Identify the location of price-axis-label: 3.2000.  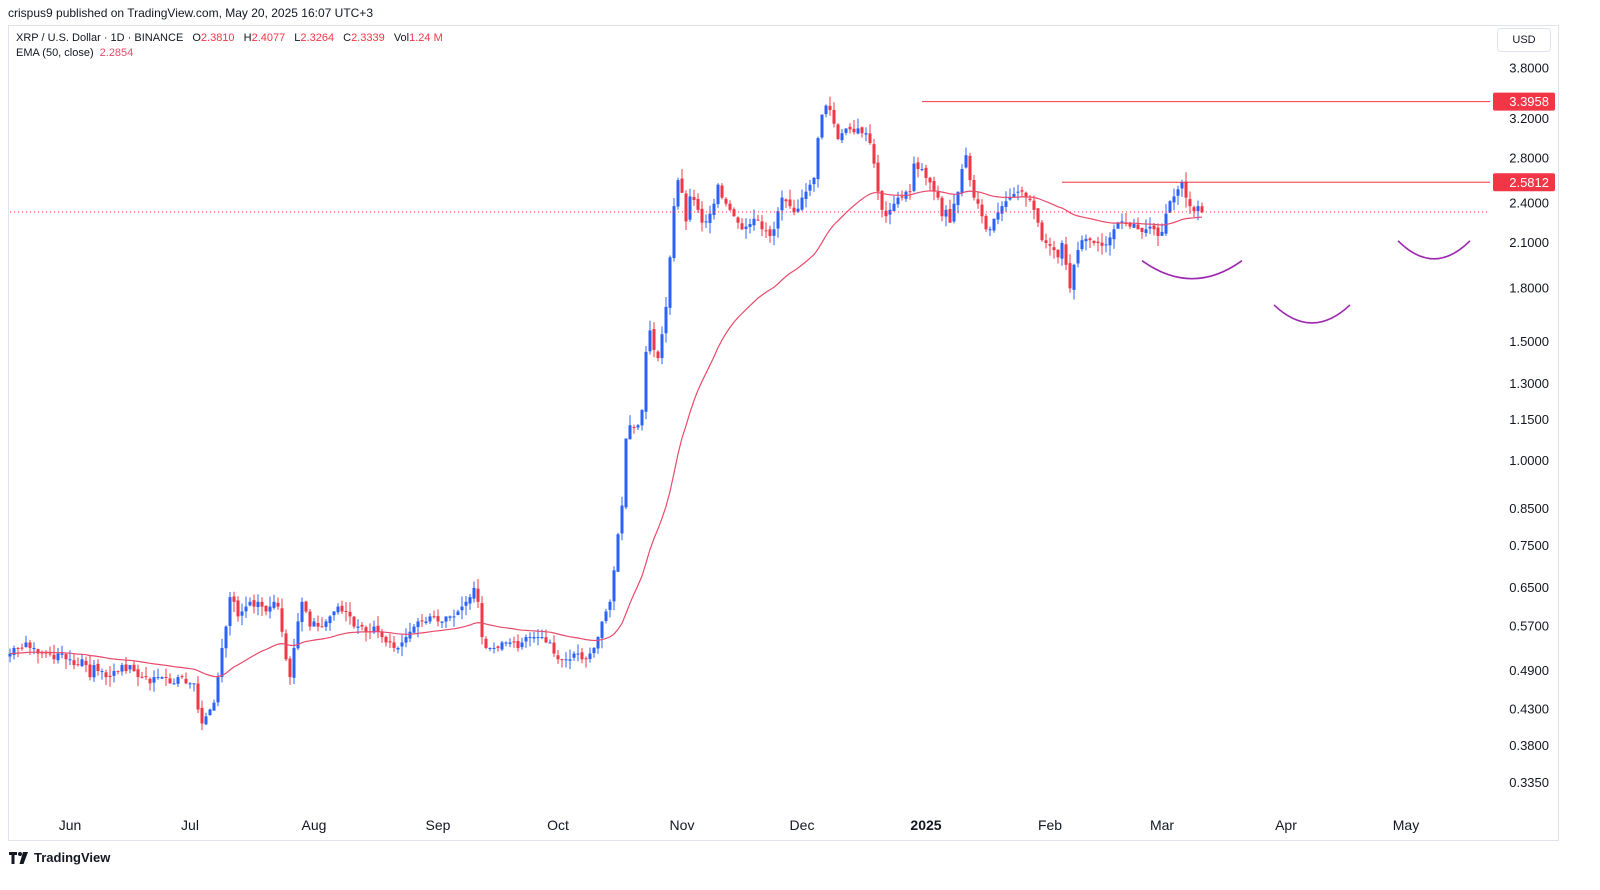
(1529, 118).